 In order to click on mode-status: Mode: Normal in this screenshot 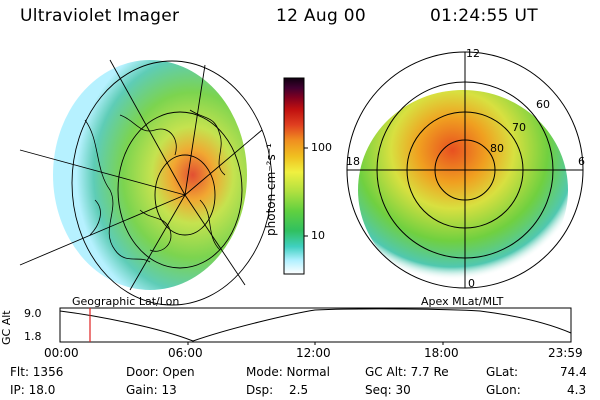, I will do `click(288, 372)`.